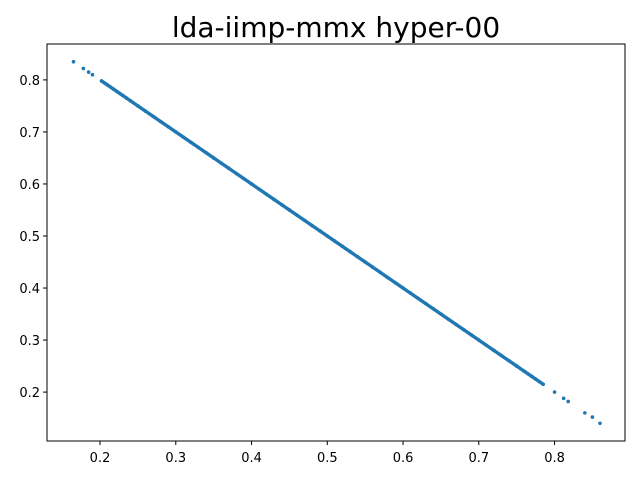  Describe the element at coordinates (29, 133) in the screenshot. I see `y-tick-label: 0.7` at that location.